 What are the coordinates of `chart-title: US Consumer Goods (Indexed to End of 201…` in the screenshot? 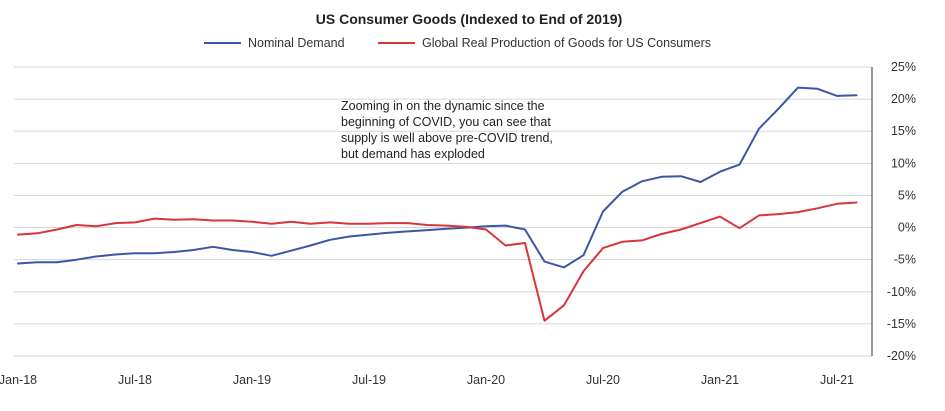 It's located at (469, 19).